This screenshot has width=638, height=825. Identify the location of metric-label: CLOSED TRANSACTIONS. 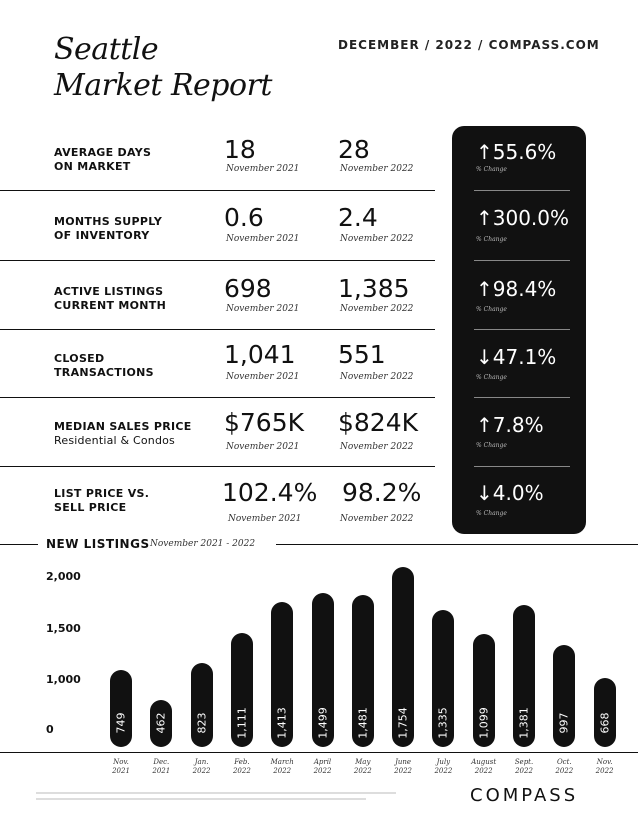
(104, 366).